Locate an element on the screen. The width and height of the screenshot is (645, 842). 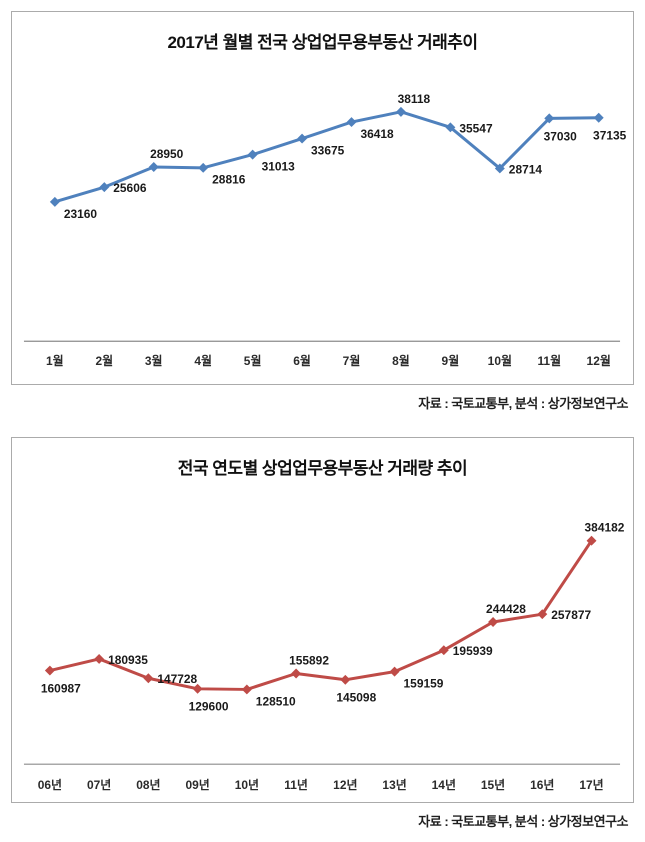
x-axis-label: 1월 is located at coordinates (55, 360).